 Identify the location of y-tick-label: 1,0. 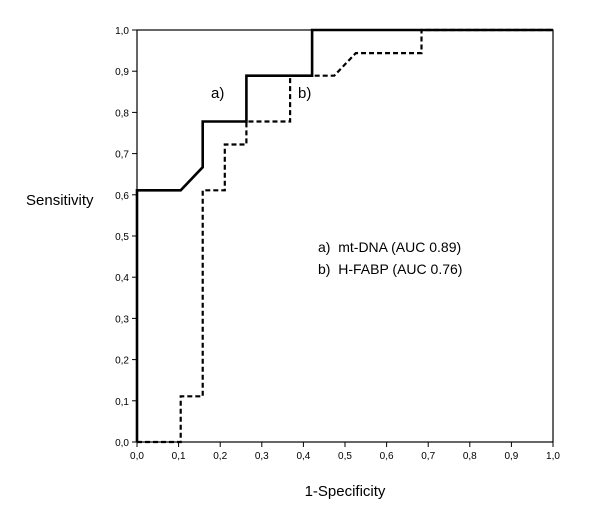
(122, 31).